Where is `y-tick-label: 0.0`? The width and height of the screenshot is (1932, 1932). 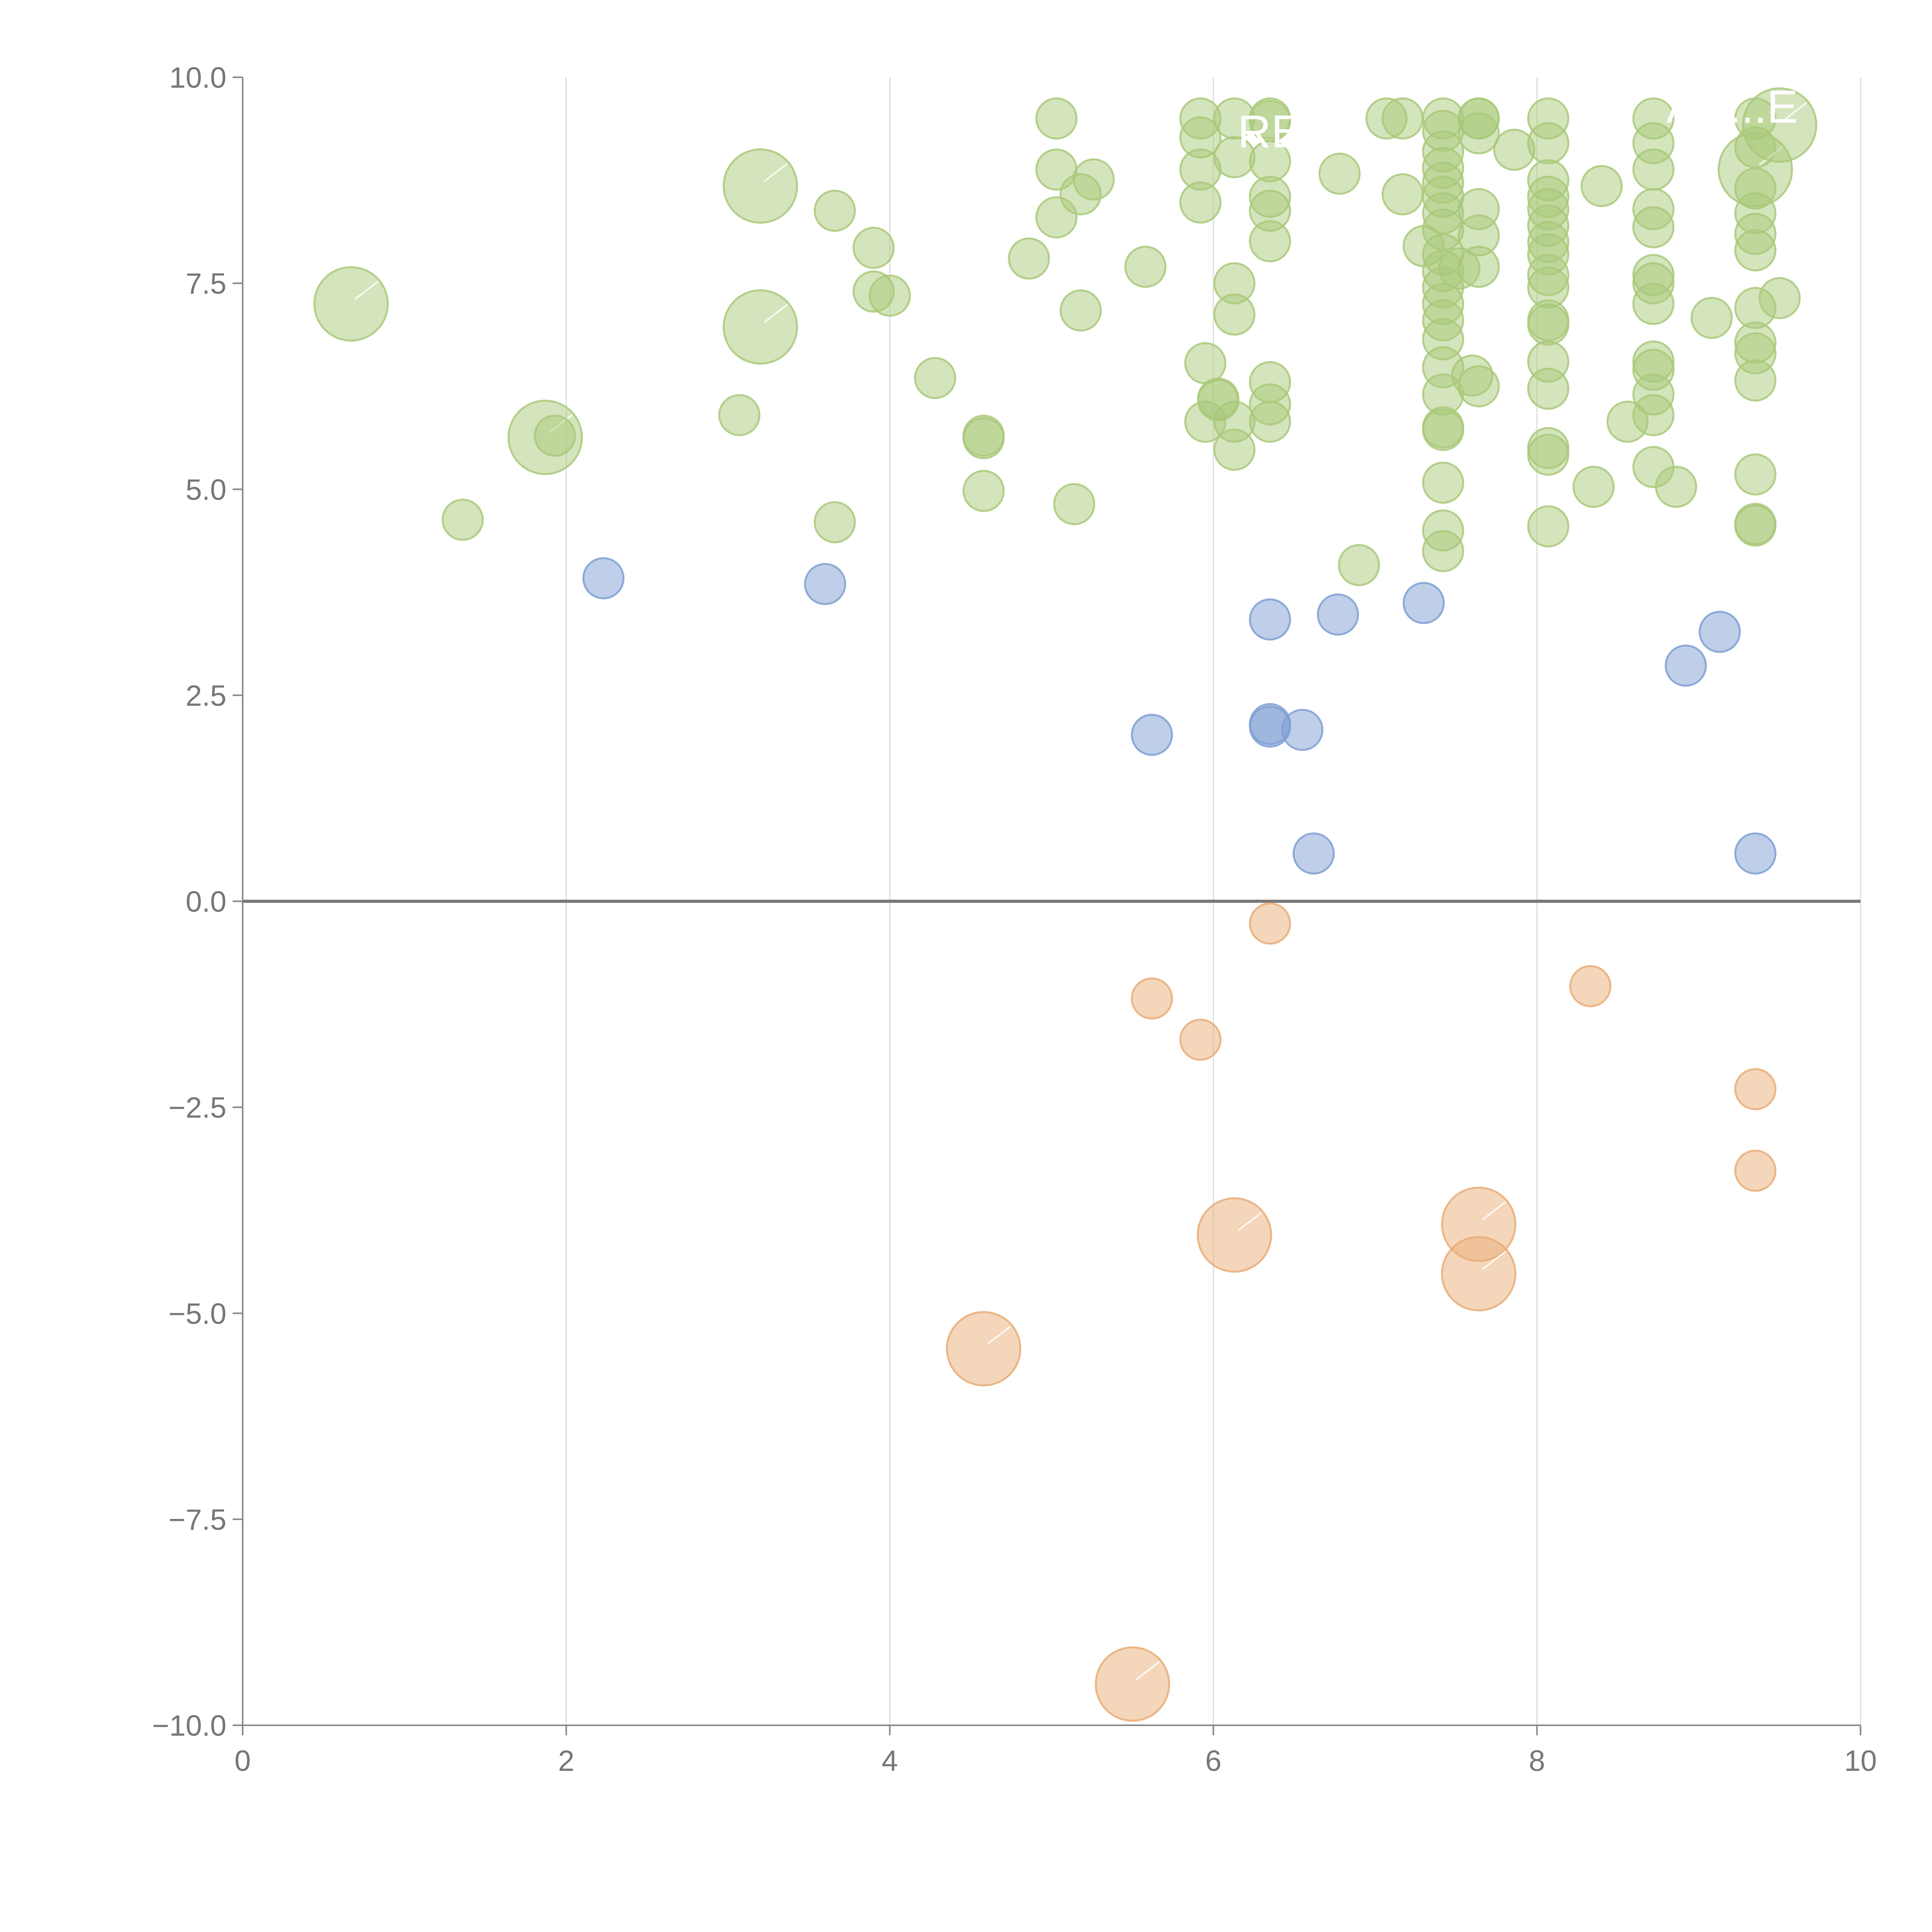 y-tick-label: 0.0 is located at coordinates (205, 902).